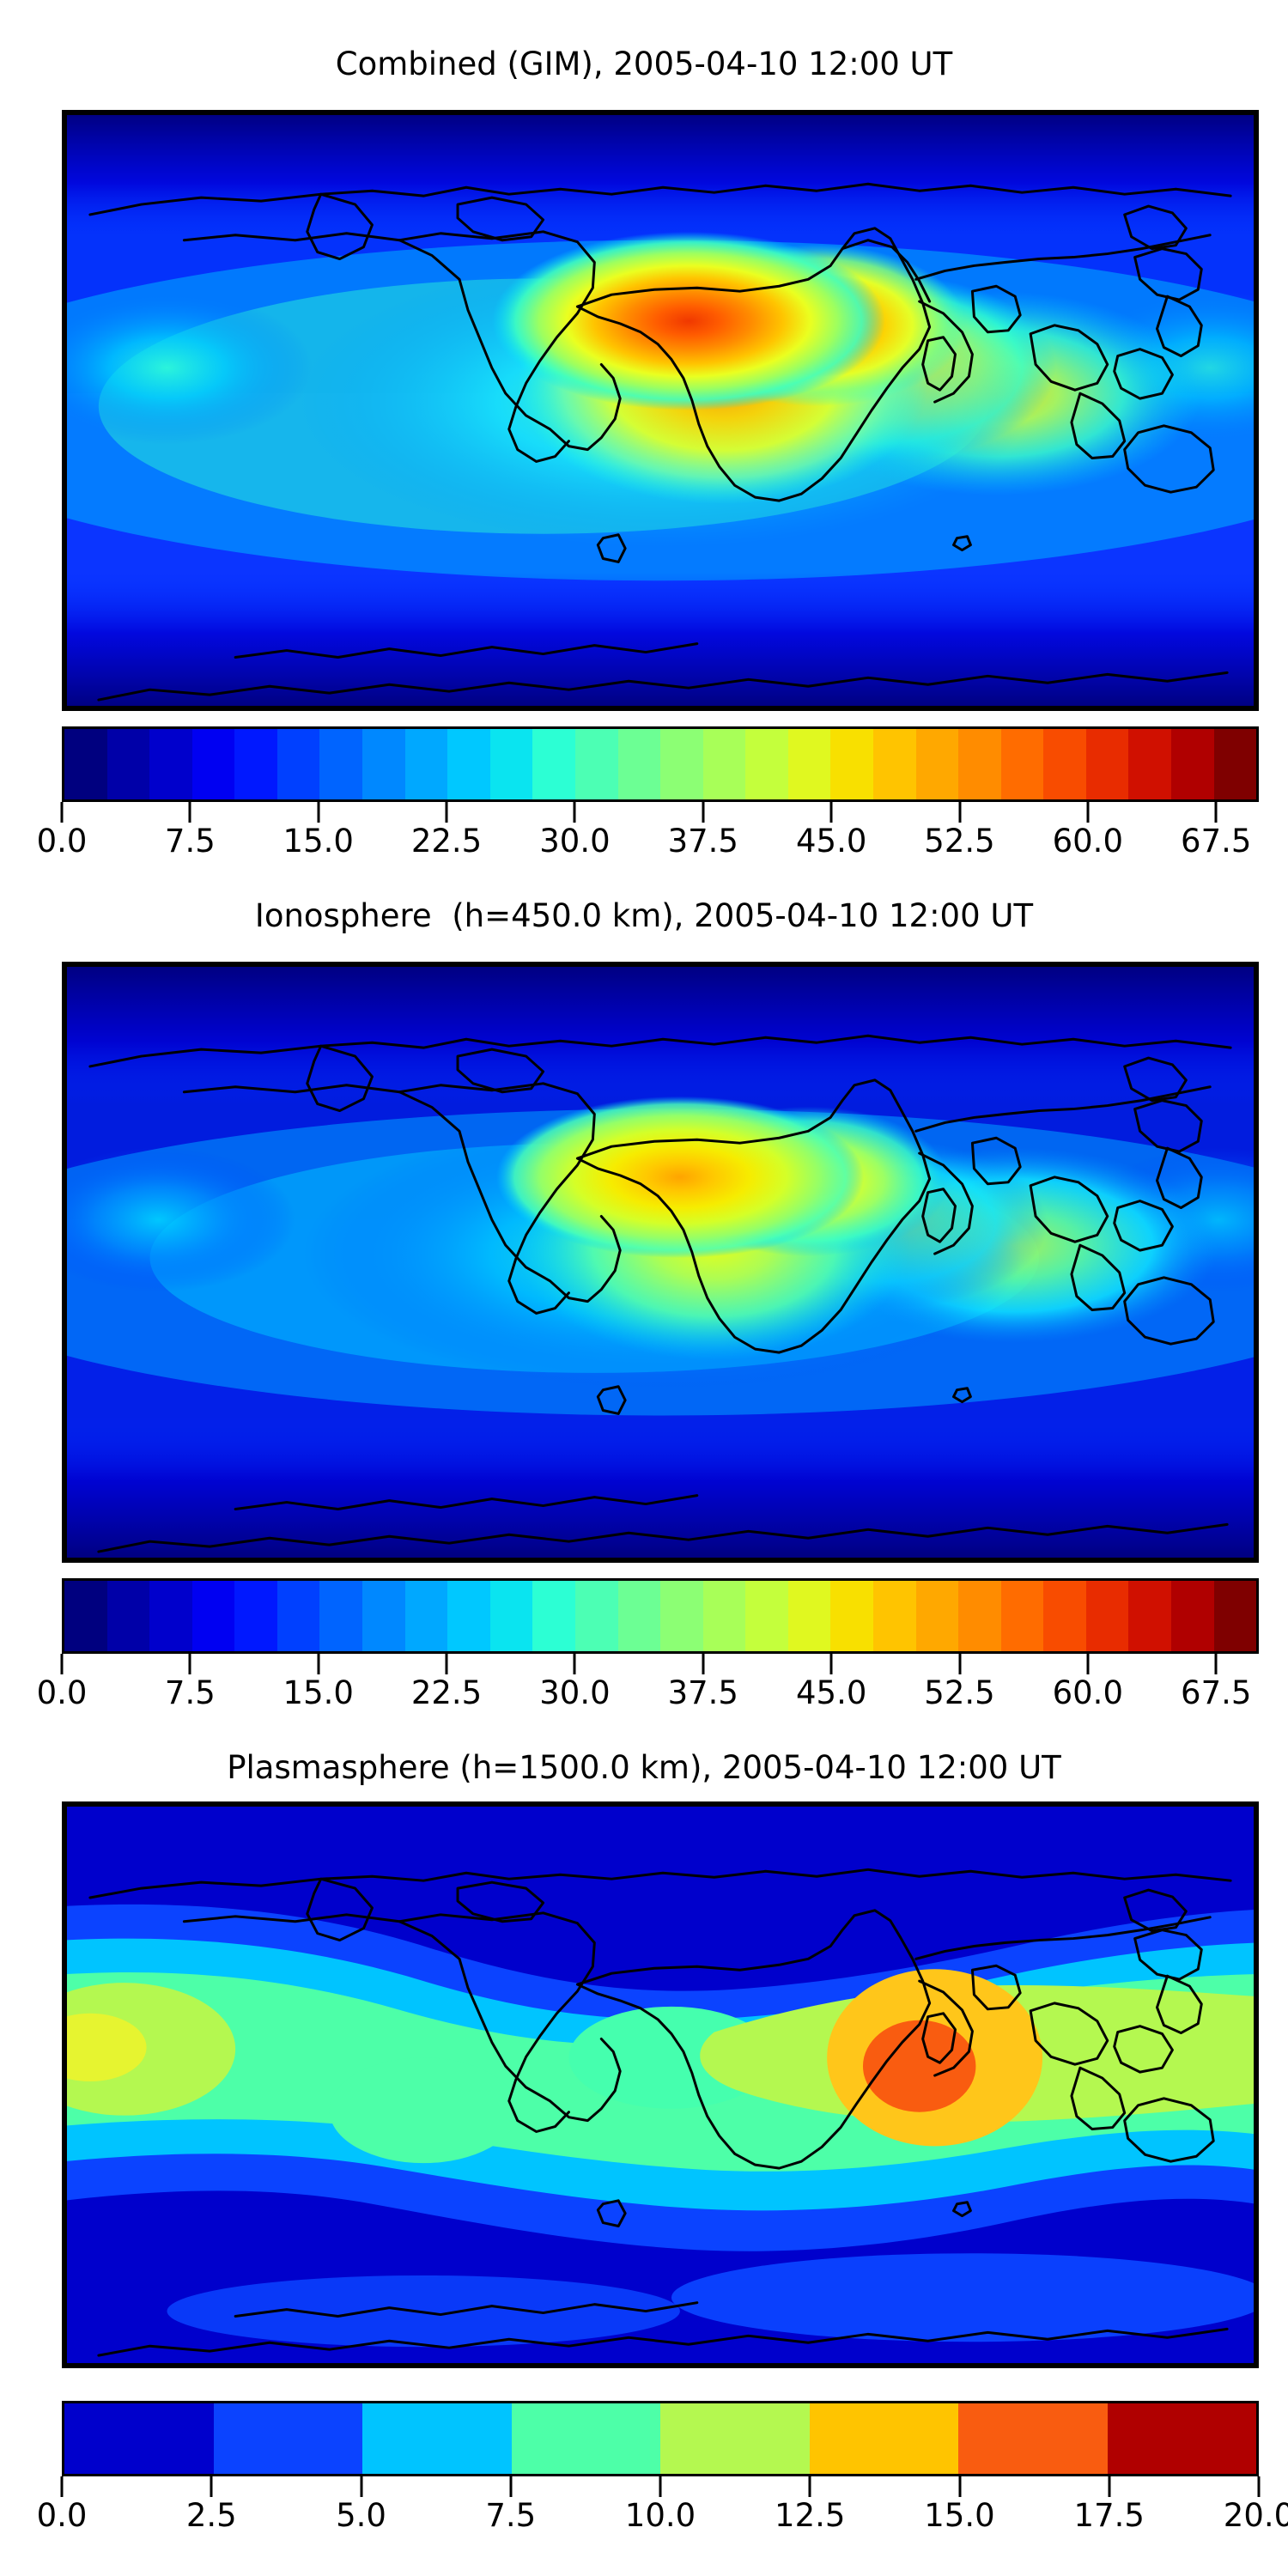  Describe the element at coordinates (644, 64) in the screenshot. I see `panel-title-combined: Combined (GIM), 2005-04-10 12:00 UT` at that location.